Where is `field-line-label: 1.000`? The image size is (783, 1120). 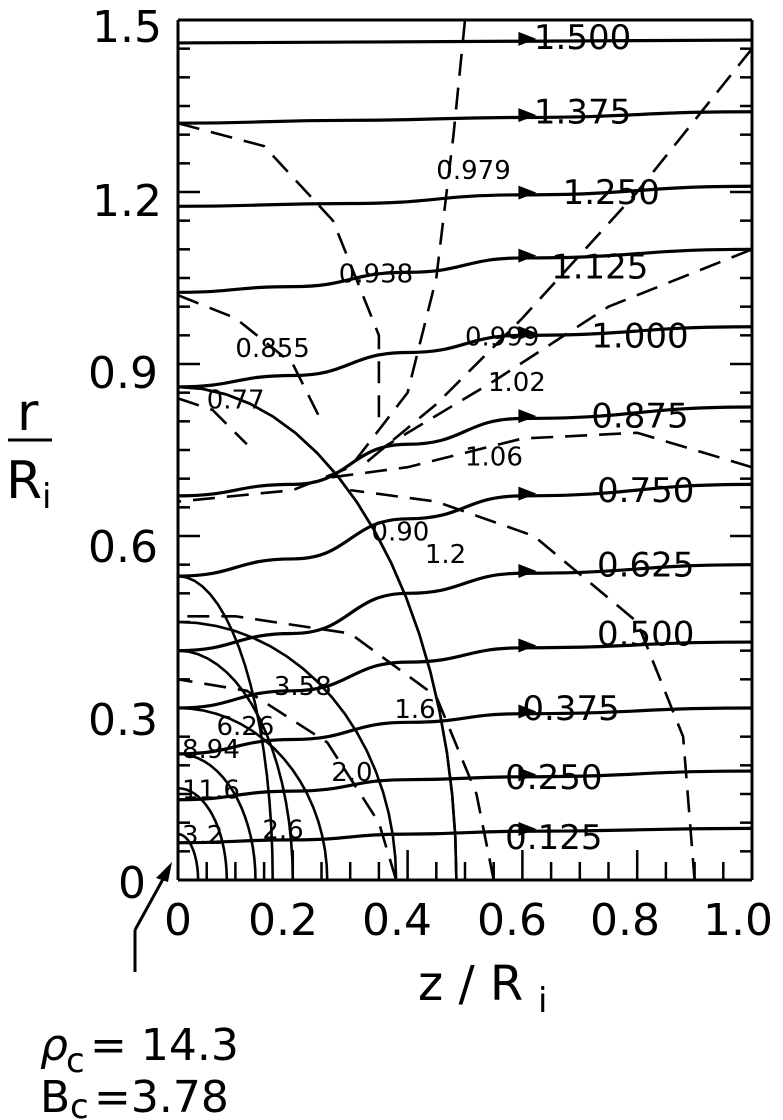
field-line-label: 1.000 is located at coordinates (639, 336).